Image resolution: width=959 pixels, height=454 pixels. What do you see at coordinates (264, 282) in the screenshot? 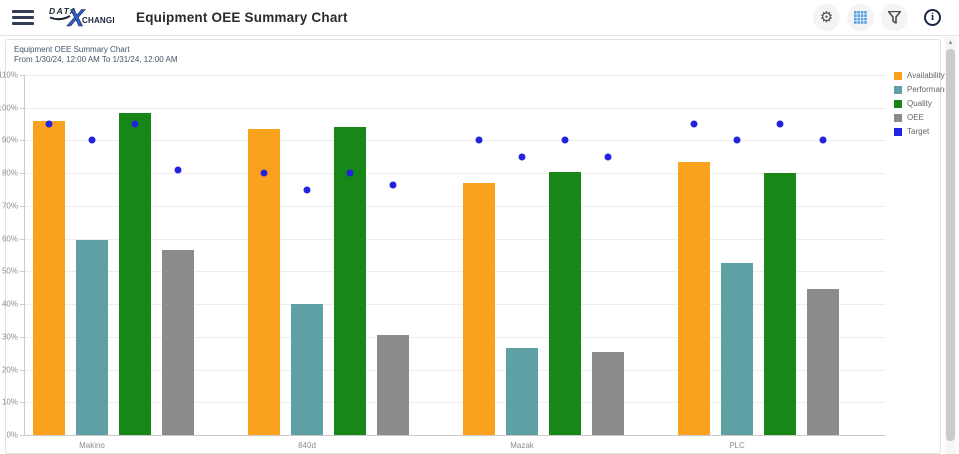
I see `bar-availability-840d` at bounding box center [264, 282].